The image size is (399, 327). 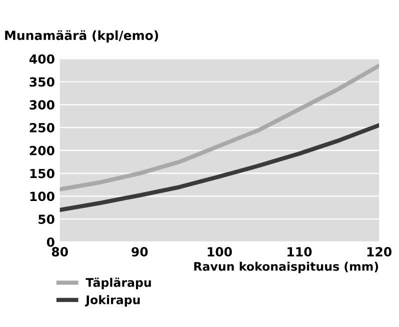 What do you see at coordinates (50, 242) in the screenshot?
I see `y-tick-label: 0` at bounding box center [50, 242].